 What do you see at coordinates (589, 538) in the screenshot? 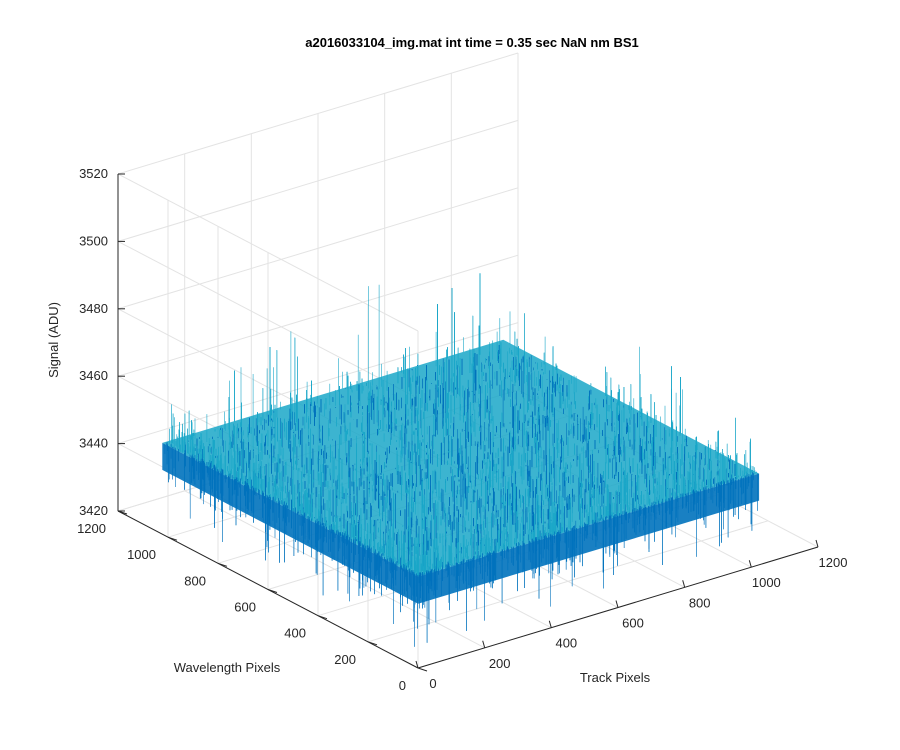
I see `surface-front-right-side` at bounding box center [589, 538].